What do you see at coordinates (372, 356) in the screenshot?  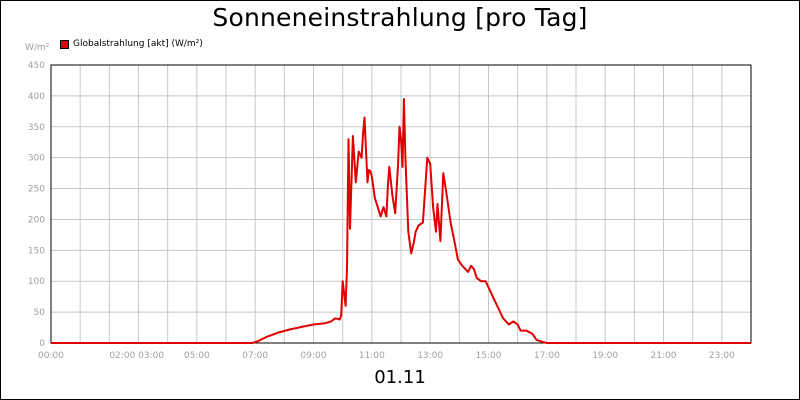 I see `x-tick-label: 11:00` at bounding box center [372, 356].